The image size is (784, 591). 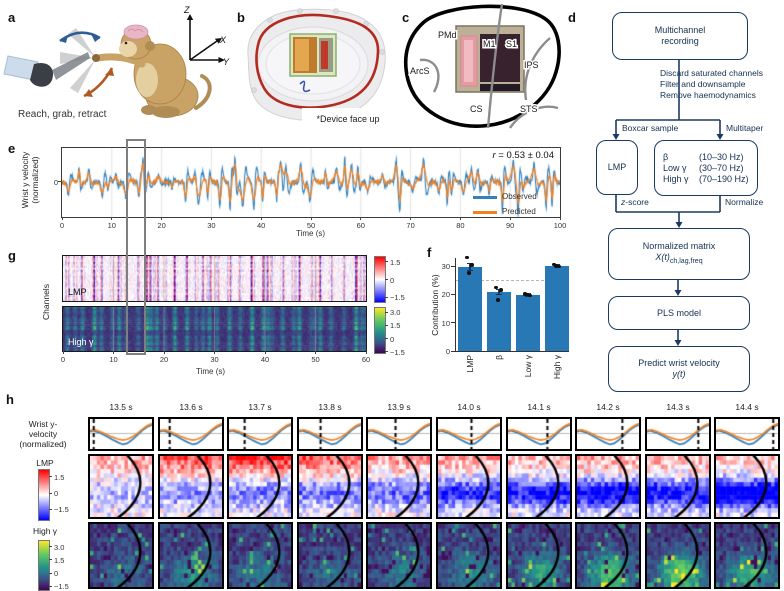 What do you see at coordinates (680, 30) in the screenshot?
I see `flow-recording-line1: Multichannel` at bounding box center [680, 30].